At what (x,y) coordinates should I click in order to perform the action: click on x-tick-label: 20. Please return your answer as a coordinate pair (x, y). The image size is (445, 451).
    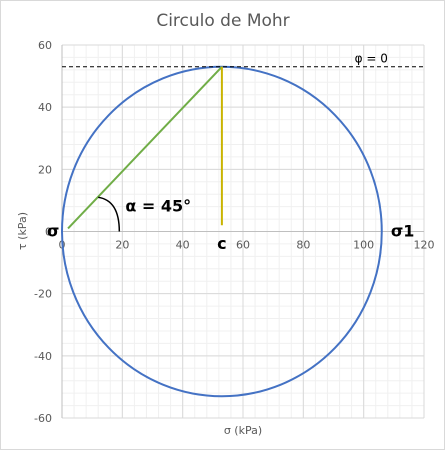
    Looking at the image, I should click on (122, 245).